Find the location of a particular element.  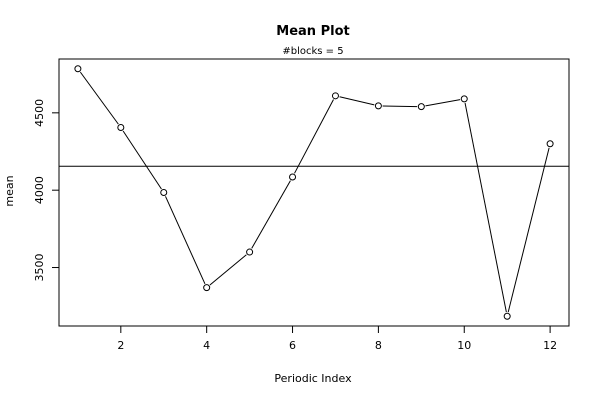

x-tick-label: 12 is located at coordinates (550, 345).